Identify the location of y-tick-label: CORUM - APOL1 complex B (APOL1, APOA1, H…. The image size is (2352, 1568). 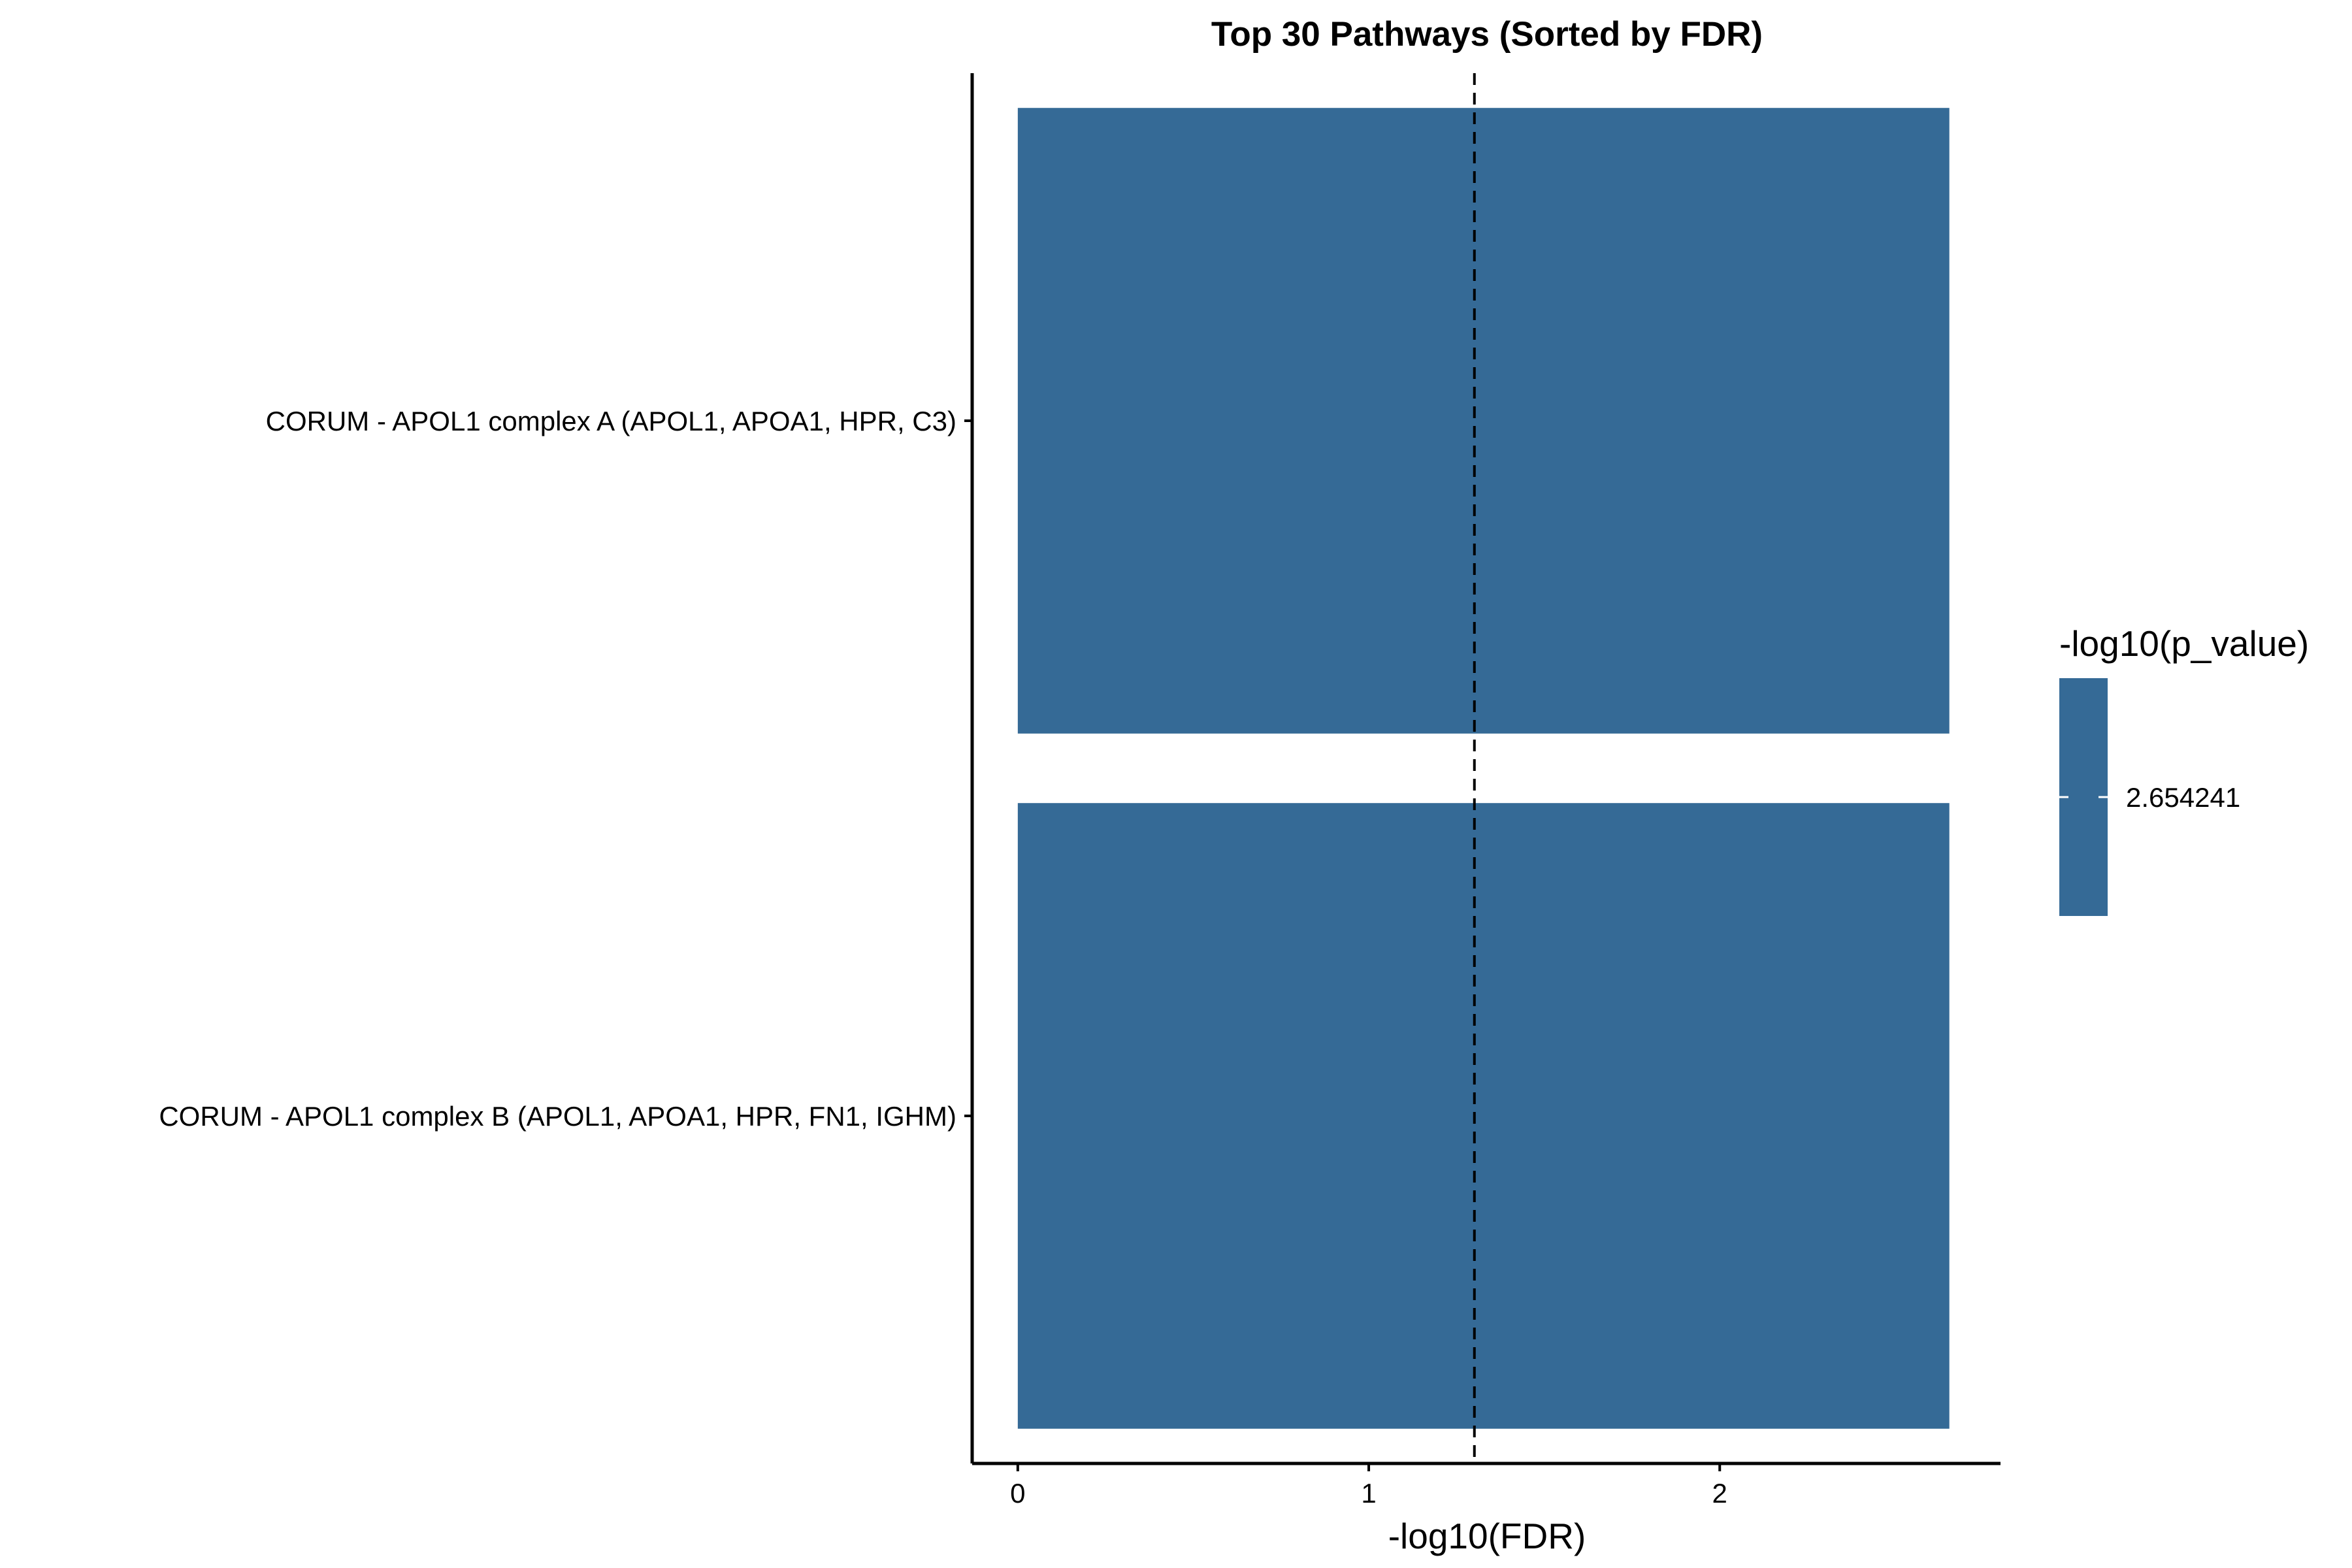
(557, 1116).